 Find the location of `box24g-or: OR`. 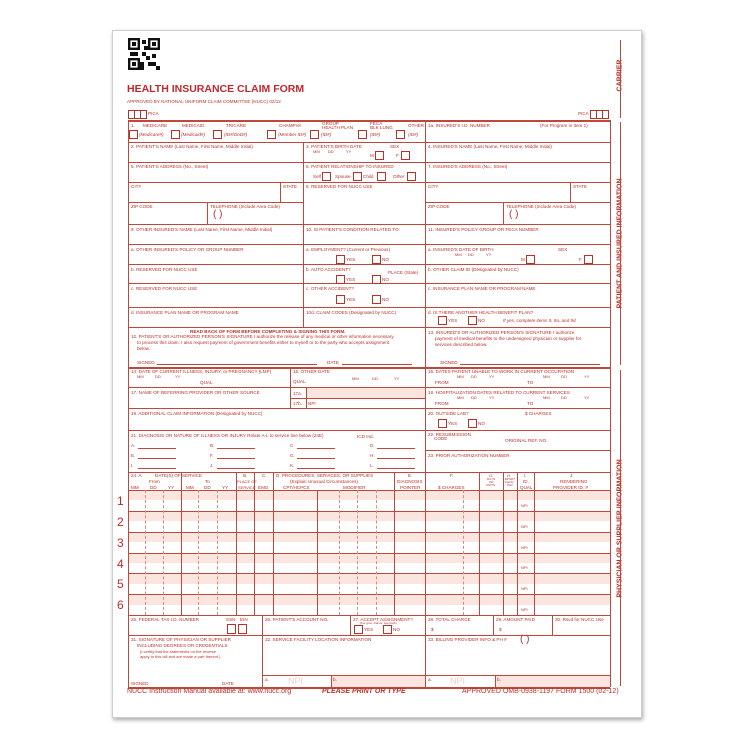

box24g-or: OR is located at coordinates (491, 482).